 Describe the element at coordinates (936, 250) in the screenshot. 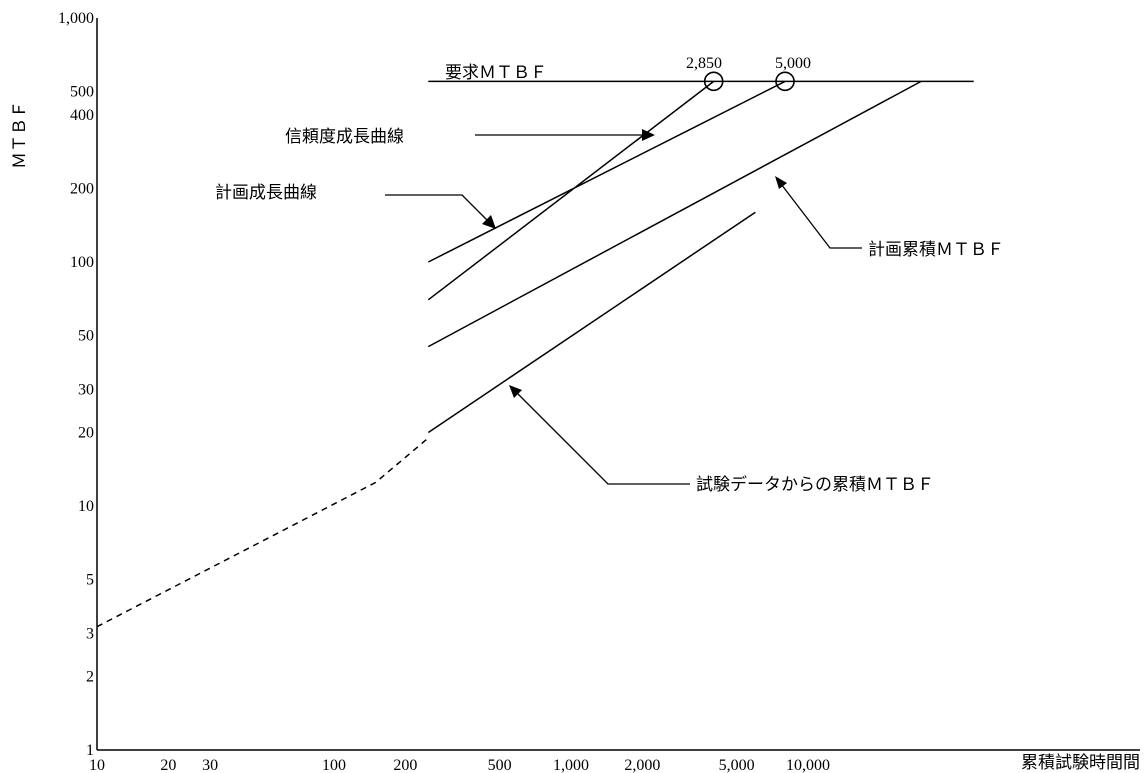

I see `planned-cumulative-label: 計画累積ＭＴＢＦ` at that location.